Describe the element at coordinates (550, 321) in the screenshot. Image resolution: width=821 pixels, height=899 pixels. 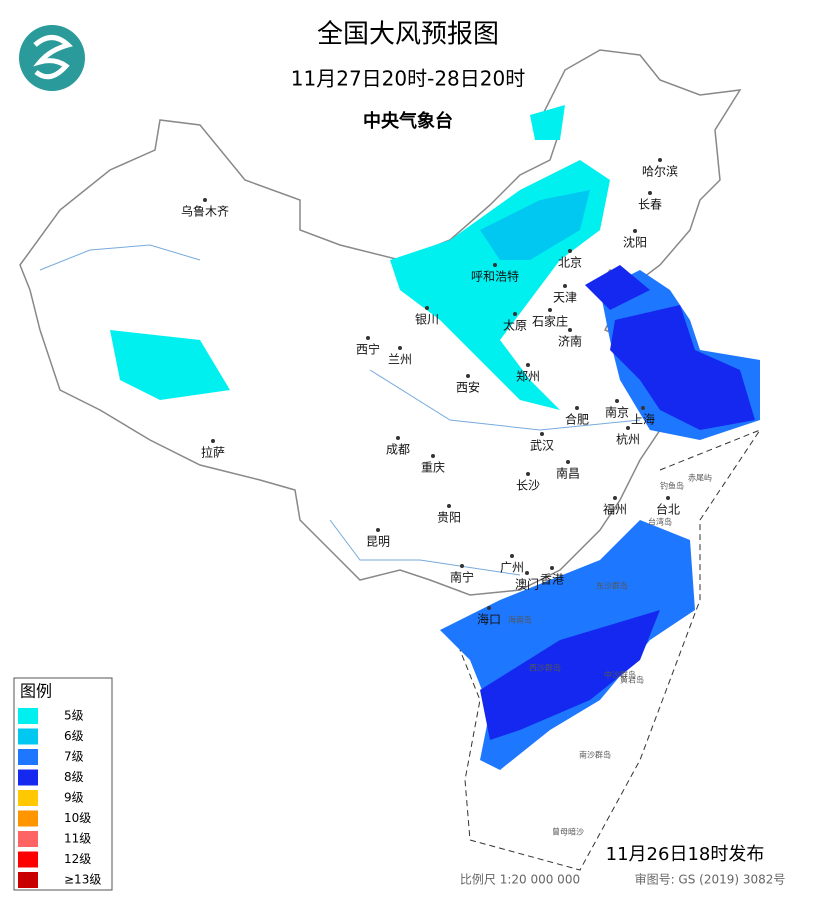
I see `city-label: 石家庄` at that location.